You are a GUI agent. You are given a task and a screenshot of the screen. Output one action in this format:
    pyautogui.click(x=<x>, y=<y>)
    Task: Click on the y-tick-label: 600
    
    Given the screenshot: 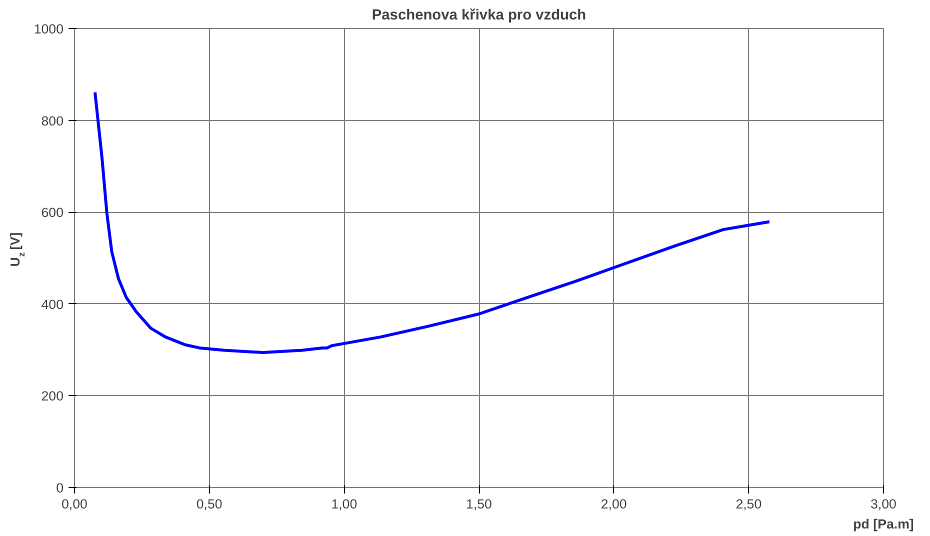 What is the action you would take?
    pyautogui.click(x=52, y=212)
    